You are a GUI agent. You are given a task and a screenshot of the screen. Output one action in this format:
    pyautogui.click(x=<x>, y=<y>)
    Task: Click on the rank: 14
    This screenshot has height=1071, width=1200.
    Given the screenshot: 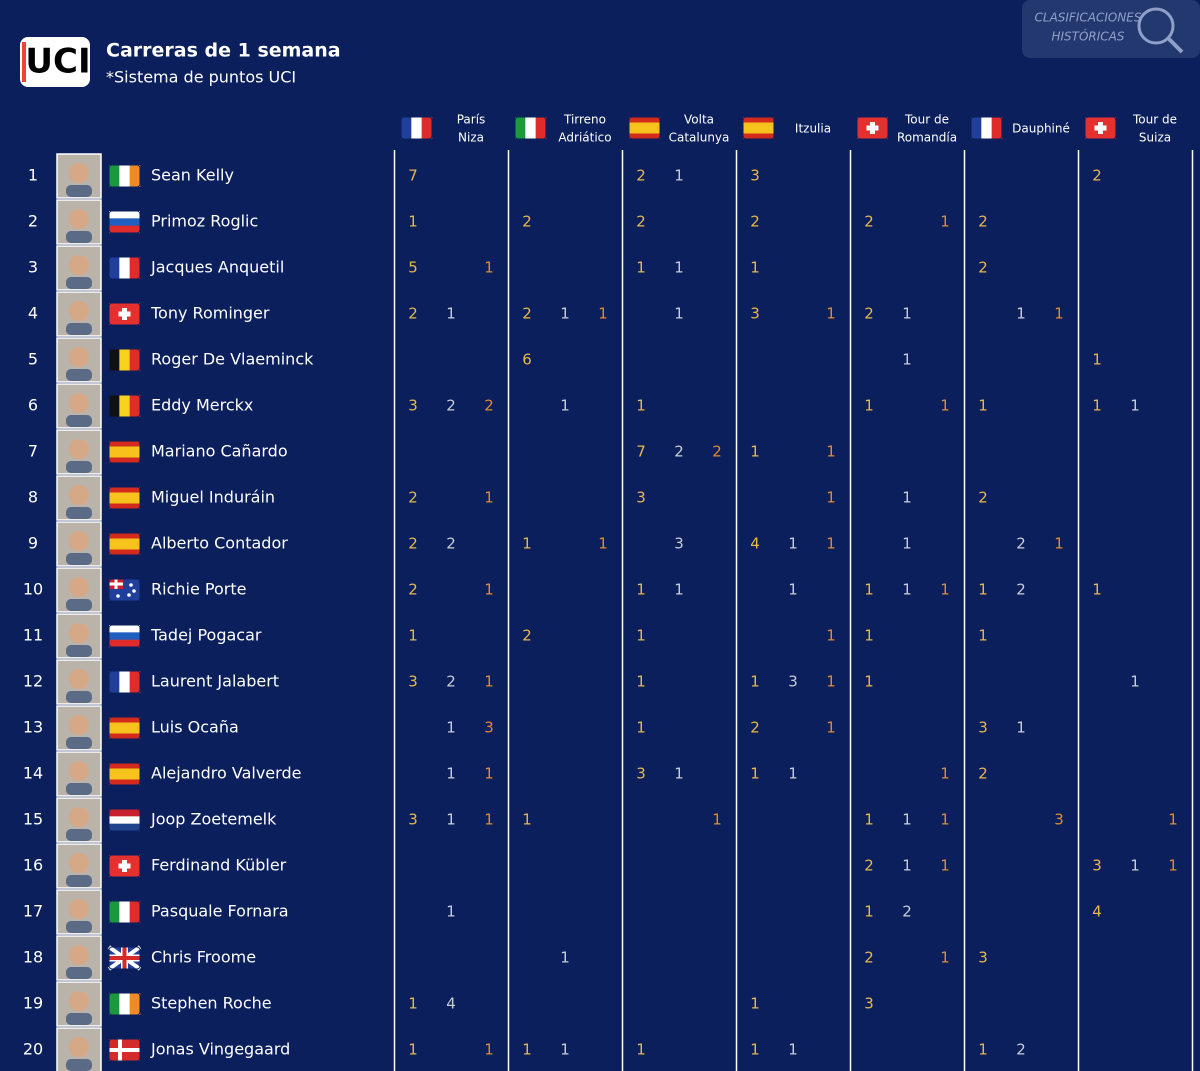 What is the action you would take?
    pyautogui.click(x=33, y=773)
    